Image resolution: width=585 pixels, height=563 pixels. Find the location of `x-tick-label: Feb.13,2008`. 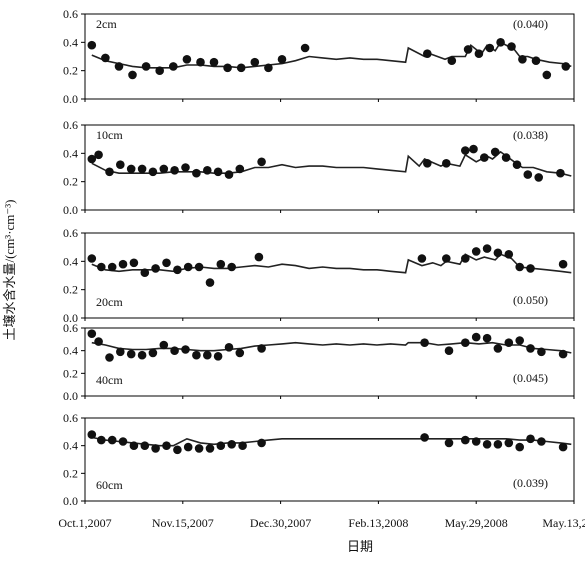

x-tick-label: Feb.13,2008 is located at coordinates (378, 523).